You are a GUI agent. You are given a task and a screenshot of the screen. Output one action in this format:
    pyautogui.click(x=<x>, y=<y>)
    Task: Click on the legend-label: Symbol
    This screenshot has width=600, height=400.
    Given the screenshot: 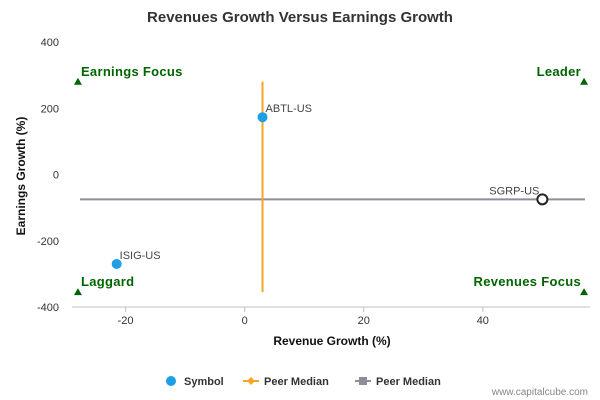 What is the action you would take?
    pyautogui.click(x=204, y=382)
    